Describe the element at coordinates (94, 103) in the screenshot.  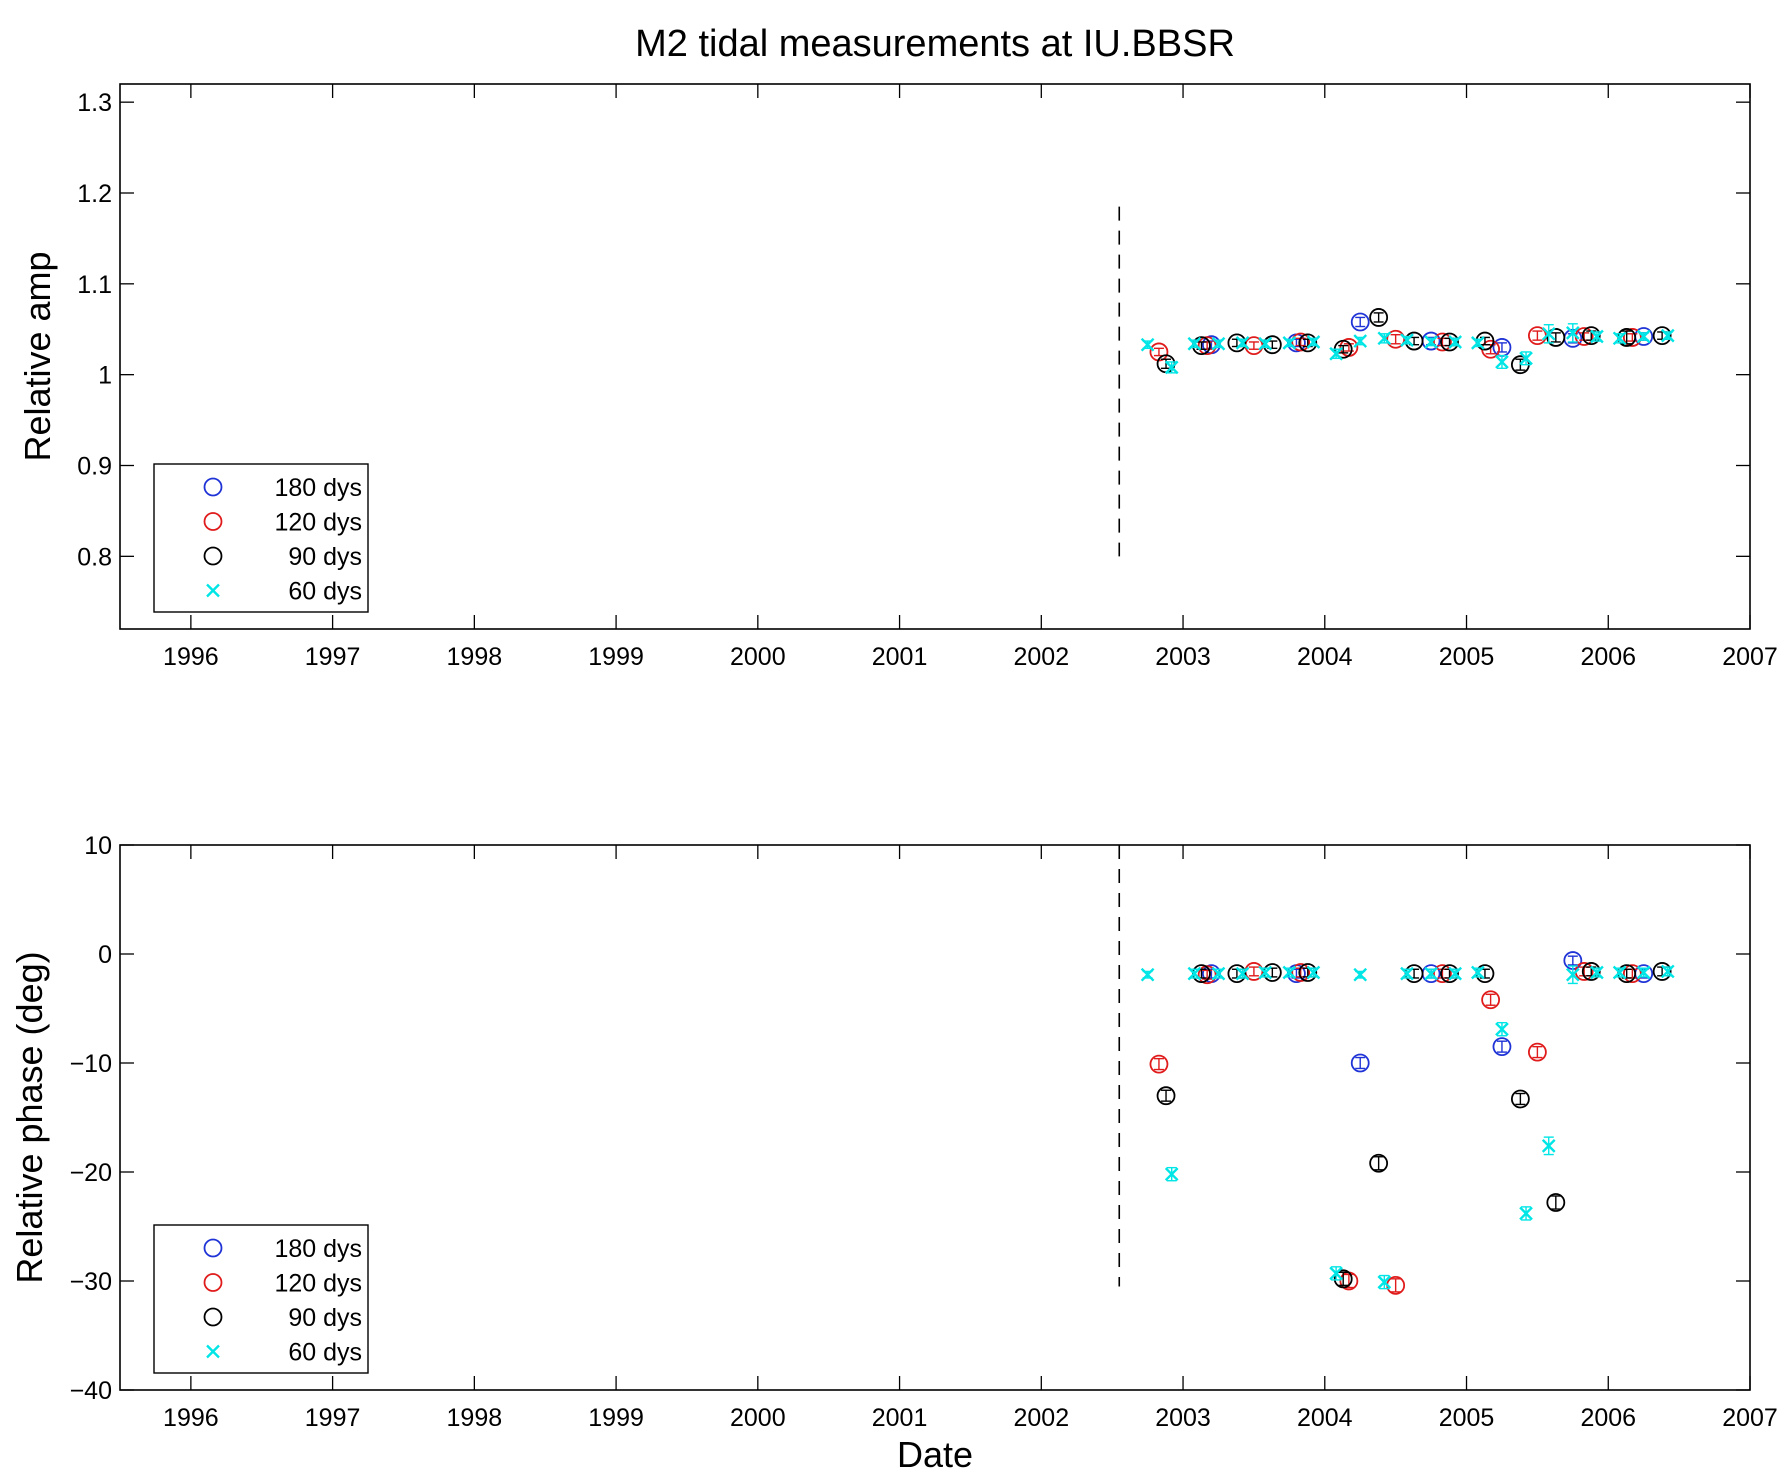
I see `y-tick-label: 1.3` at that location.